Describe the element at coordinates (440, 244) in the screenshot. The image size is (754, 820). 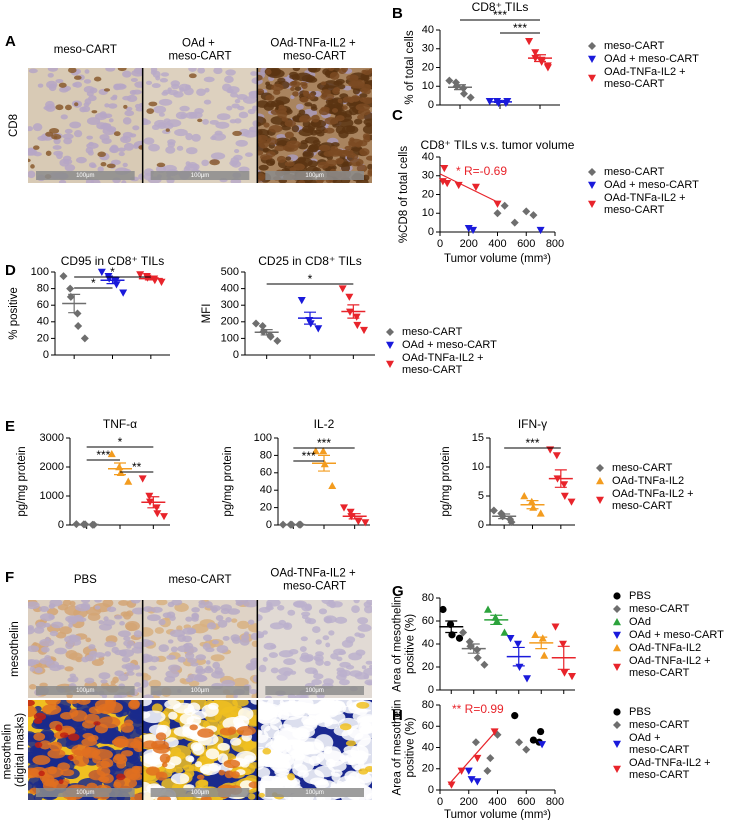
I see `x-tick-label: 0` at that location.